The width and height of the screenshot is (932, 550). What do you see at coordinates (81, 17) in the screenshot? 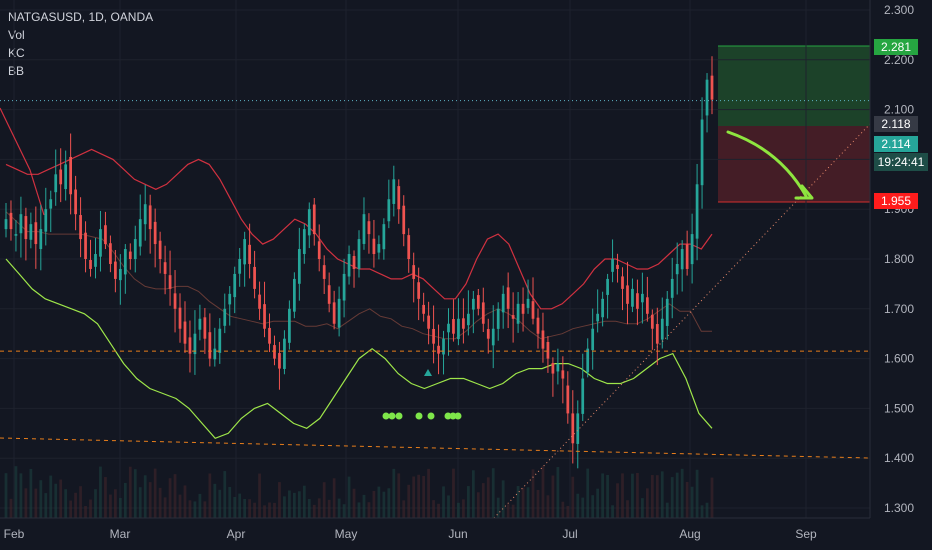
I see `symbol-label: NATGASUSD, 1D, OANDA` at bounding box center [81, 17].